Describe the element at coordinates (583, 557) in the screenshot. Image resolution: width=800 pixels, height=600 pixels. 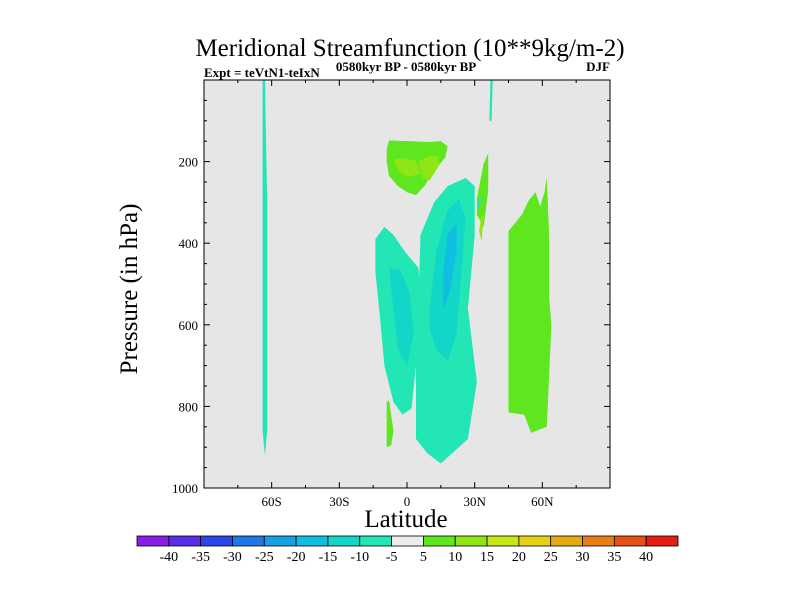
I see `colorbar-label: 30` at that location.